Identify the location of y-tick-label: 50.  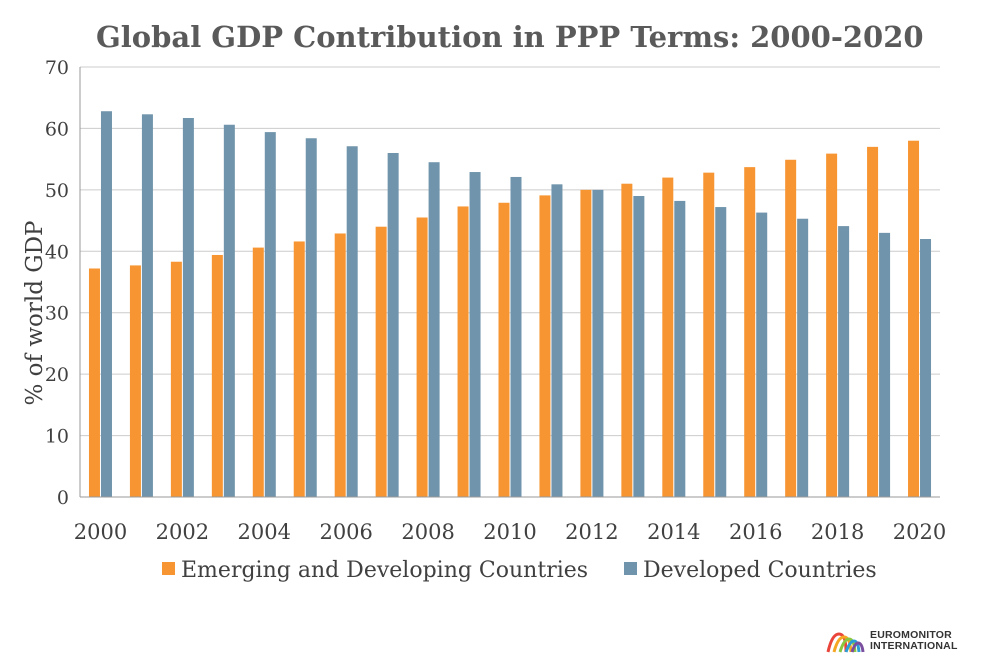
(57, 191).